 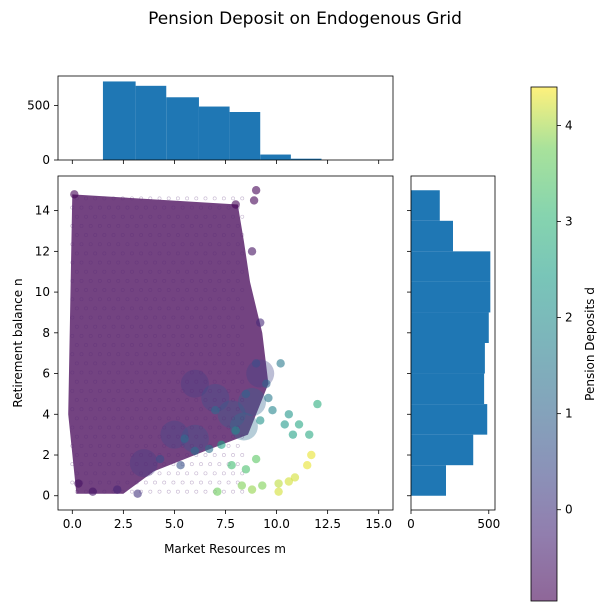 I want to click on colorbar-label: Pension Deposits d, so click(x=590, y=344).